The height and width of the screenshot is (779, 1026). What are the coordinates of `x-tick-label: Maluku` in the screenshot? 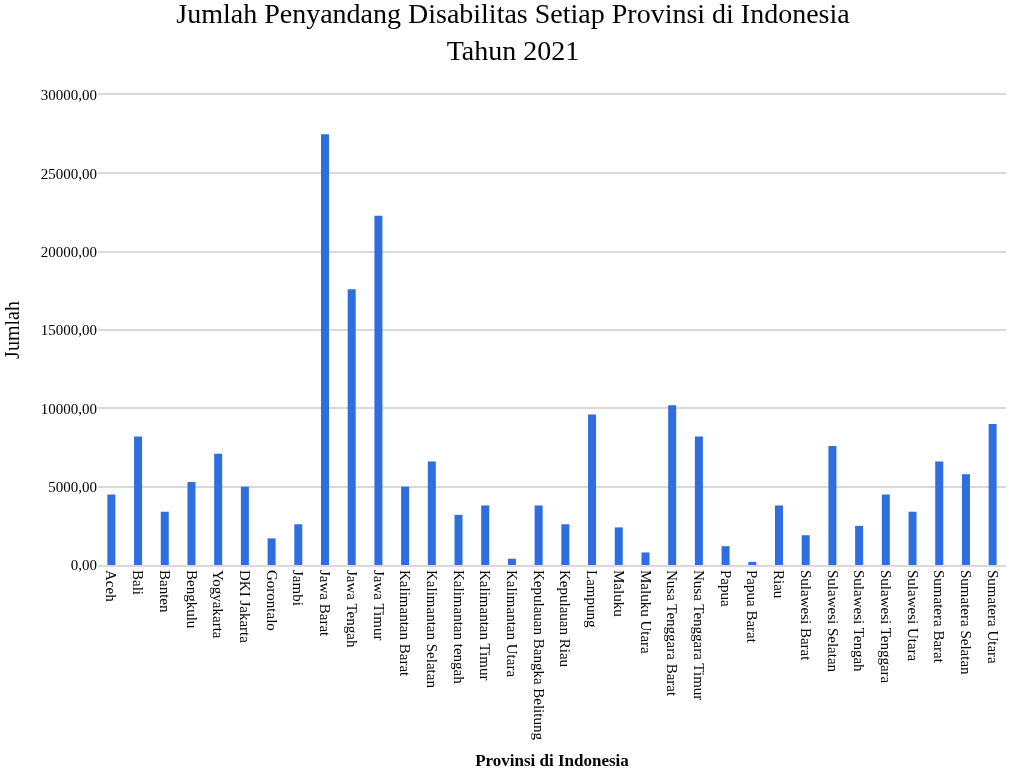 It's located at (618, 594).